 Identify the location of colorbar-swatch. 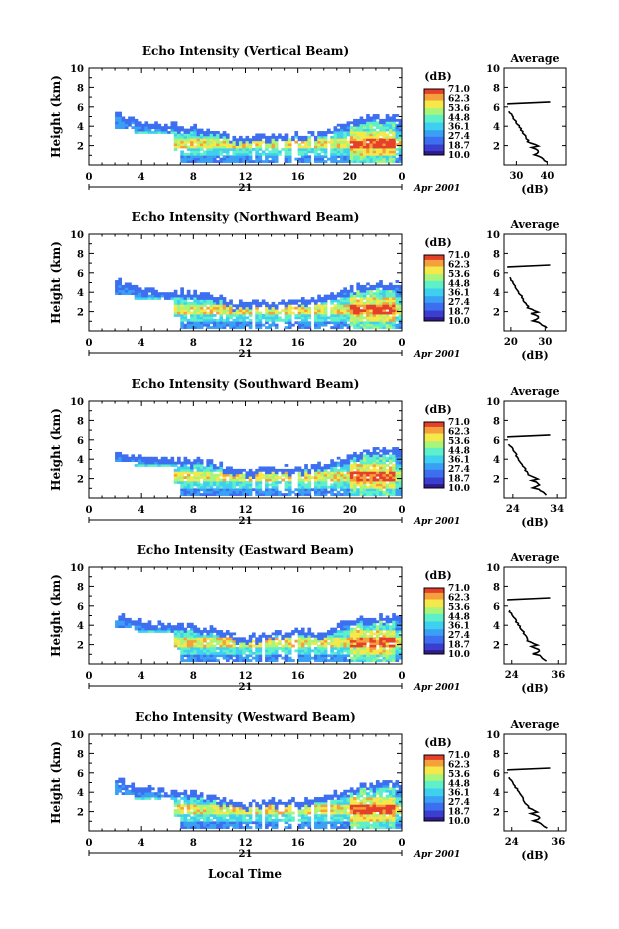
(434, 264).